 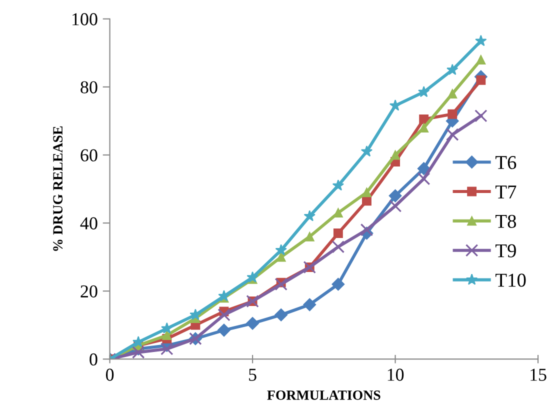 What do you see at coordinates (506, 163) in the screenshot?
I see `legend-label: T6` at bounding box center [506, 163].